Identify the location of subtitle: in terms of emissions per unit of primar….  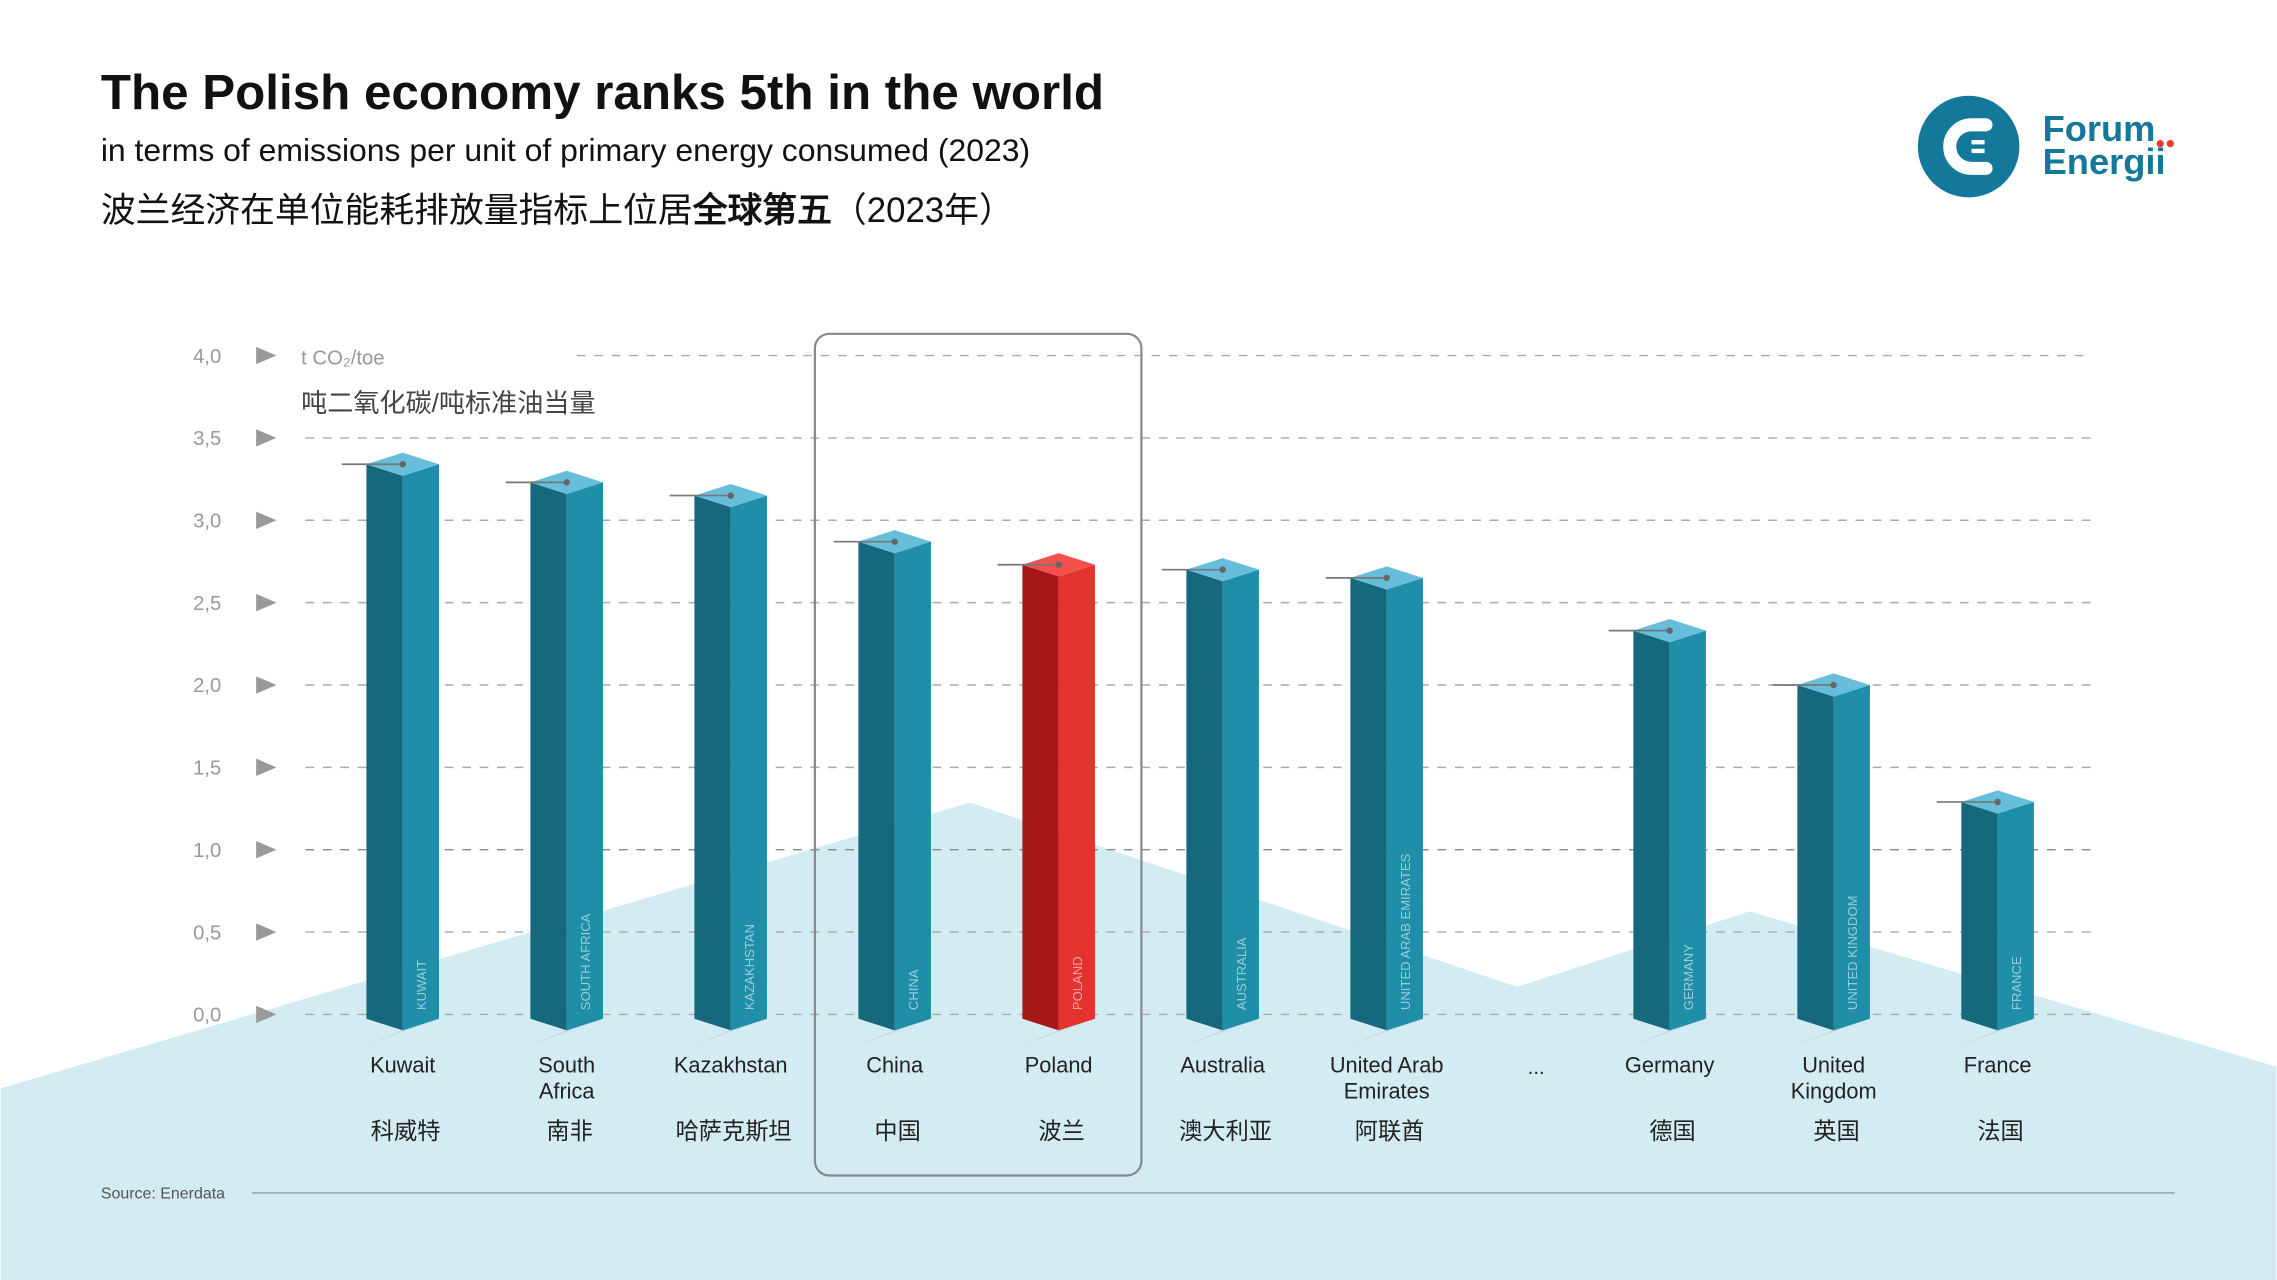
(565, 150).